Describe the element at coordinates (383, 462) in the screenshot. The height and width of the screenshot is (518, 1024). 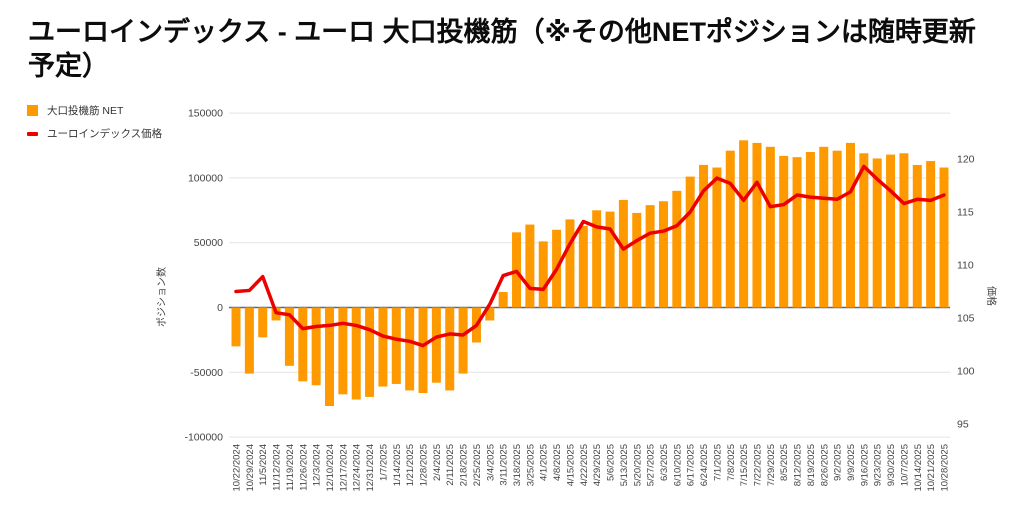
I see `x-axis-date-label: 1/7/2025` at that location.